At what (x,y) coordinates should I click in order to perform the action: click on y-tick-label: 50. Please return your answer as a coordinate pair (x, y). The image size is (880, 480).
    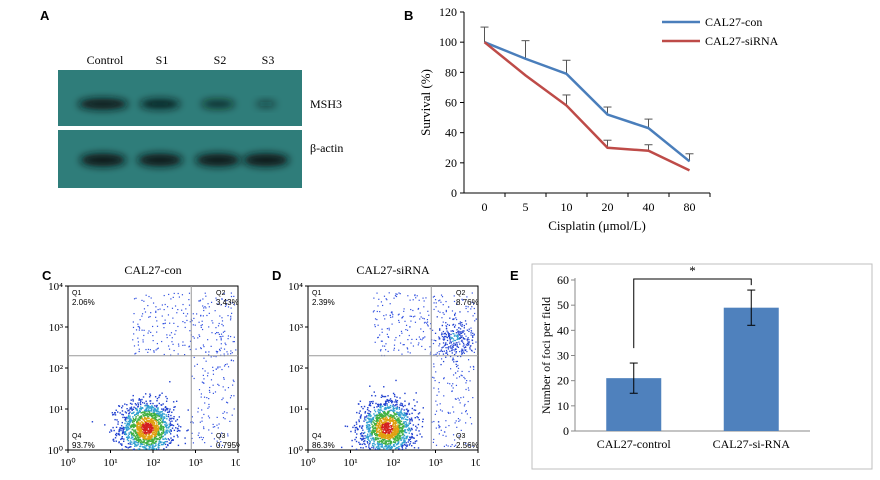
    Looking at the image, I should click on (563, 305).